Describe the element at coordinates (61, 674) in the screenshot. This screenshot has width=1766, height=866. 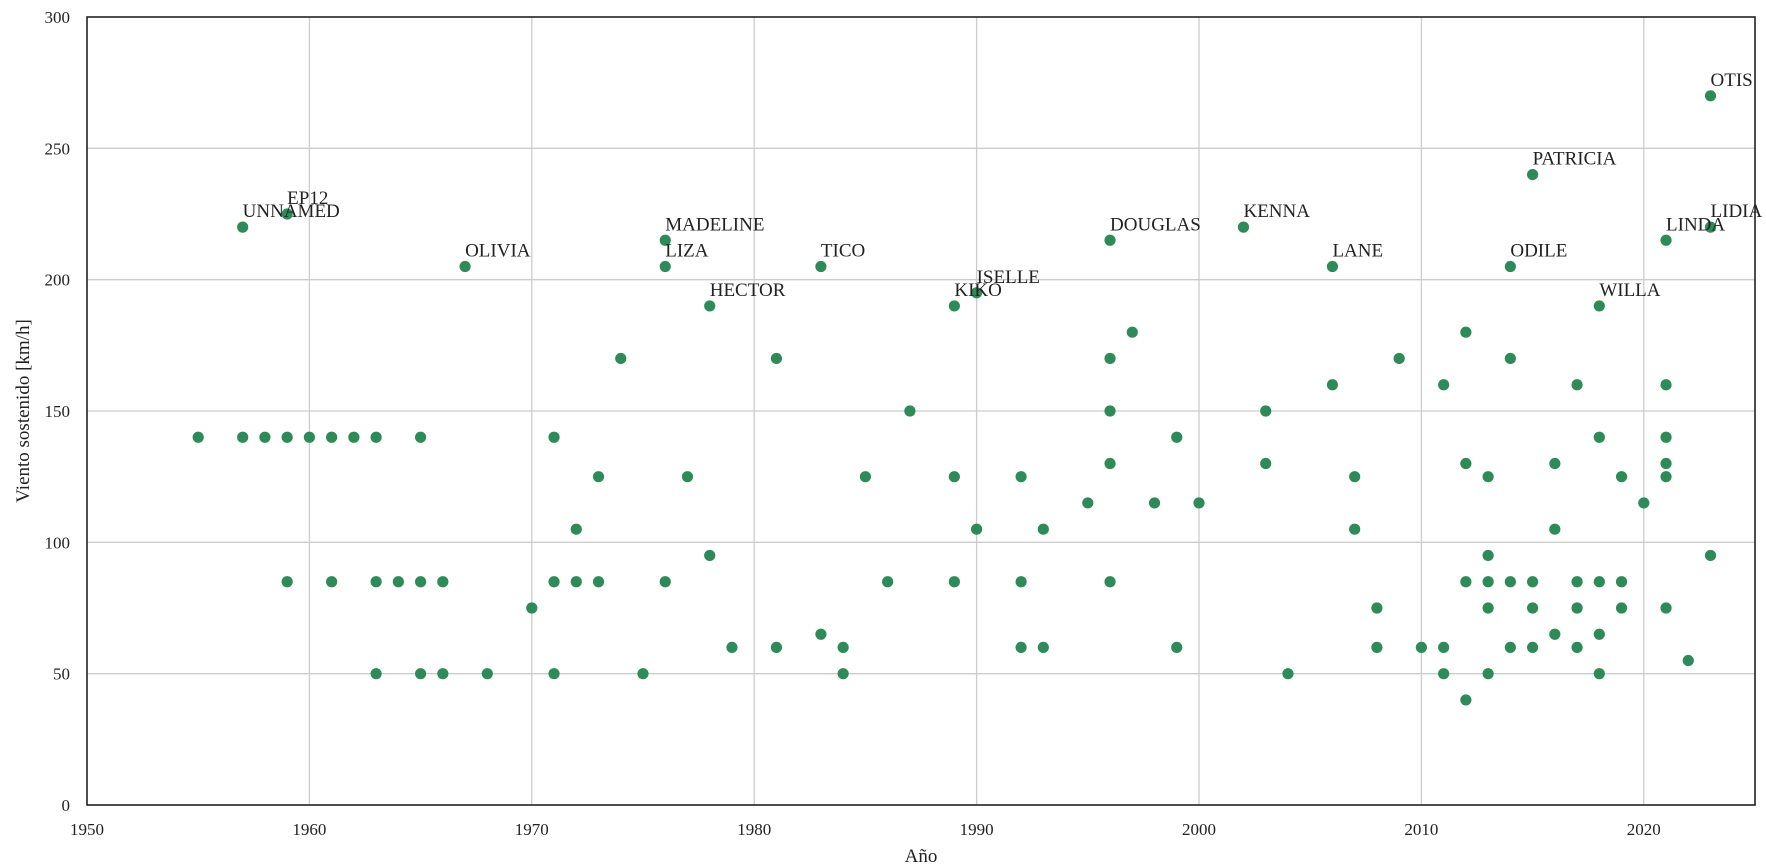
I see `y-tick-label: 50` at that location.